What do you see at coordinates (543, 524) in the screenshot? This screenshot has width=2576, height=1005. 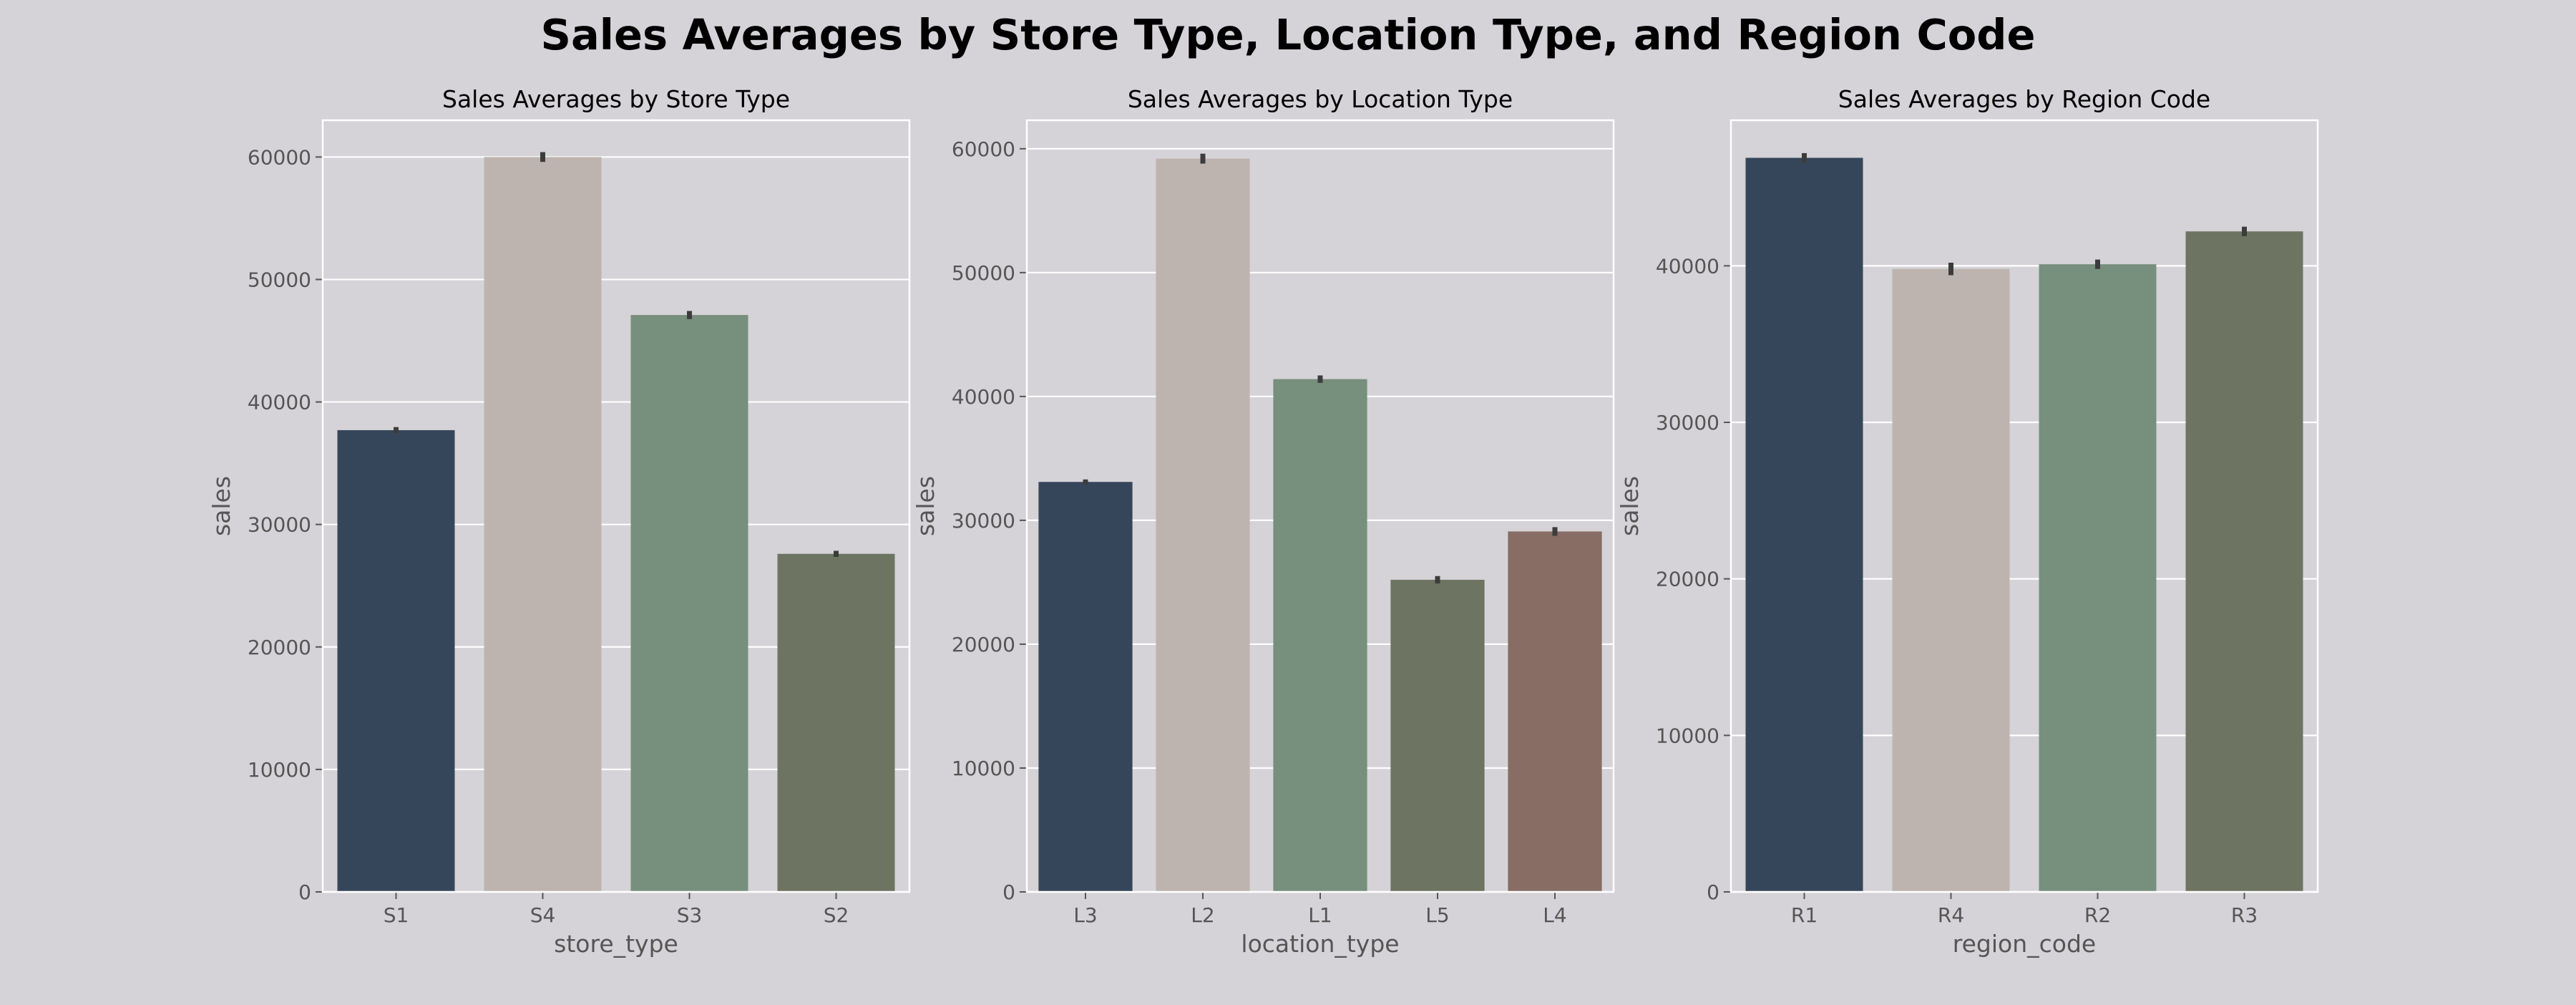 I see `bar-S4` at bounding box center [543, 524].